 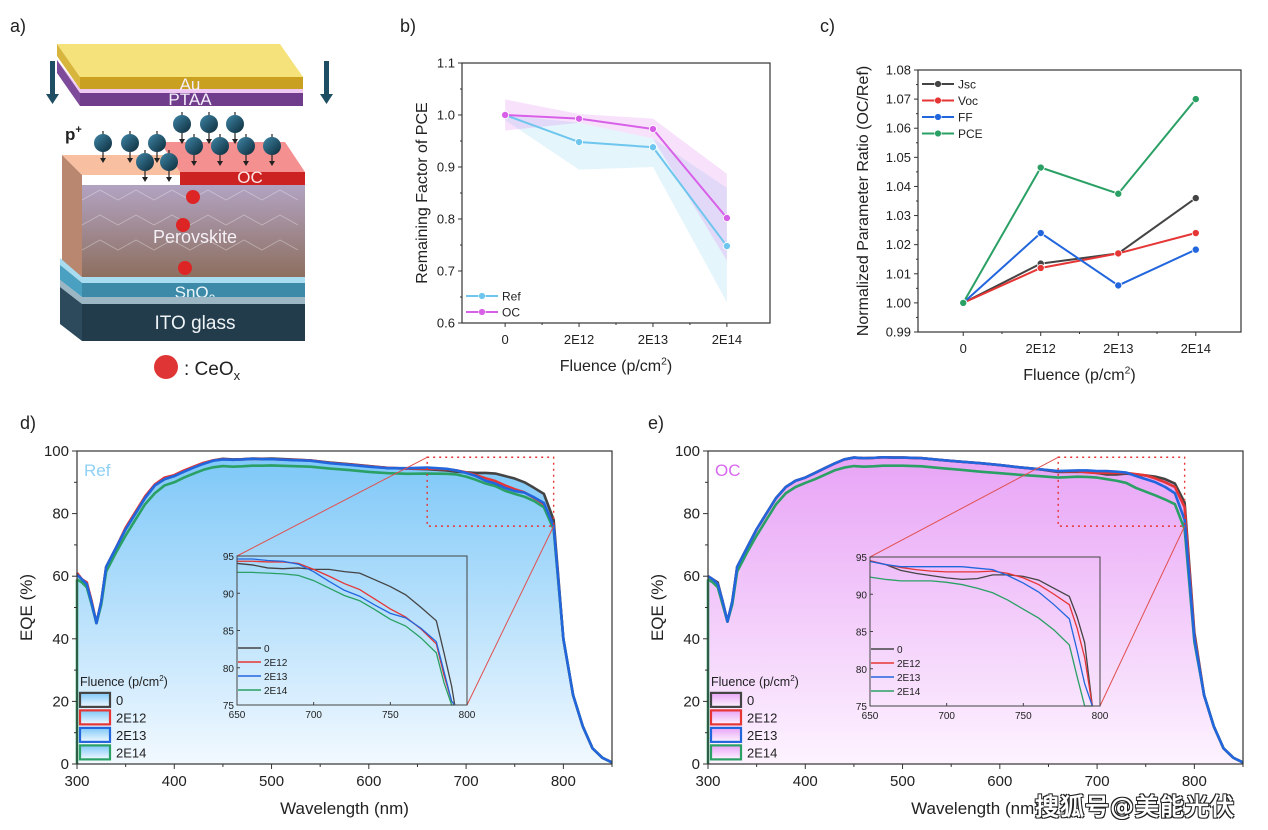 What do you see at coordinates (28, 423) in the screenshot?
I see `panel-label-d: d)` at bounding box center [28, 423].